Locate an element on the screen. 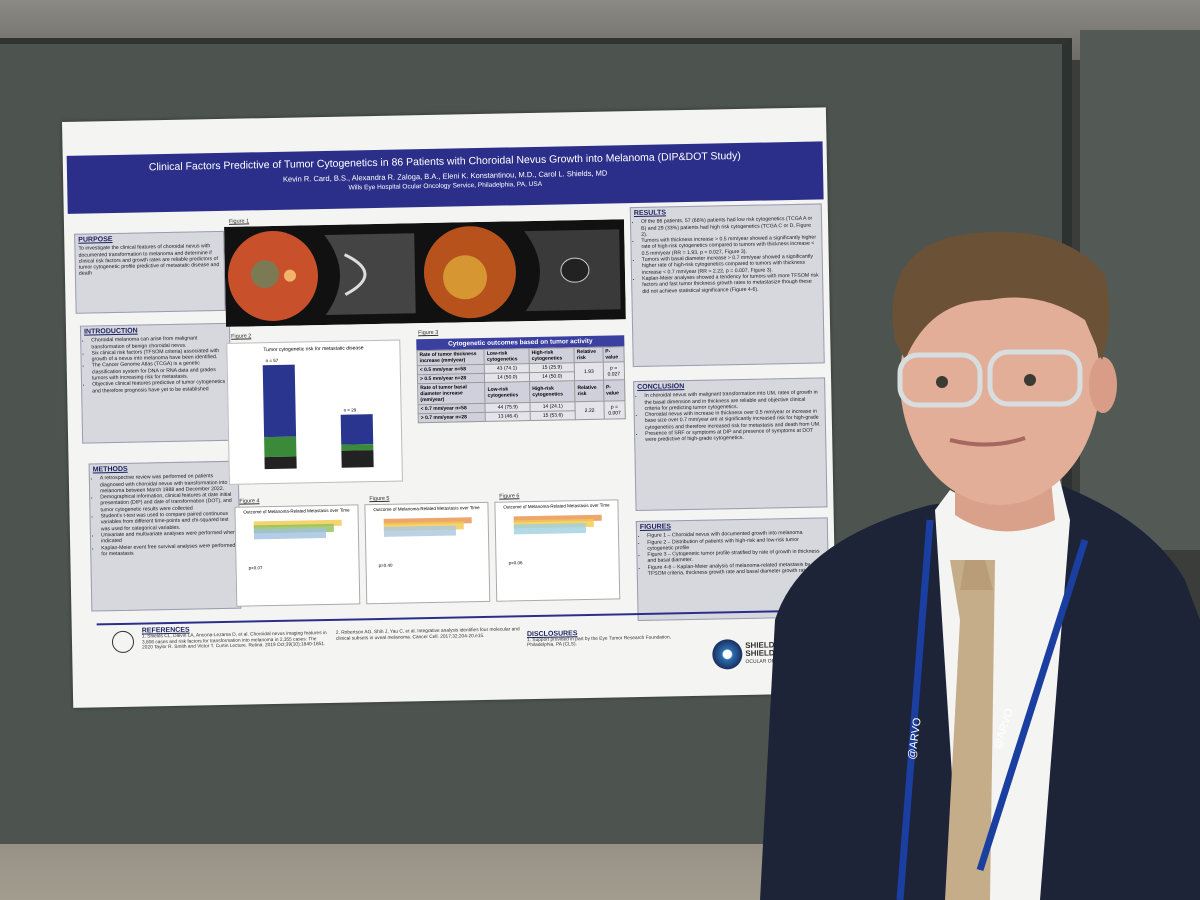 The height and width of the screenshot is (900, 1200). hair is located at coordinates (1001, 295).